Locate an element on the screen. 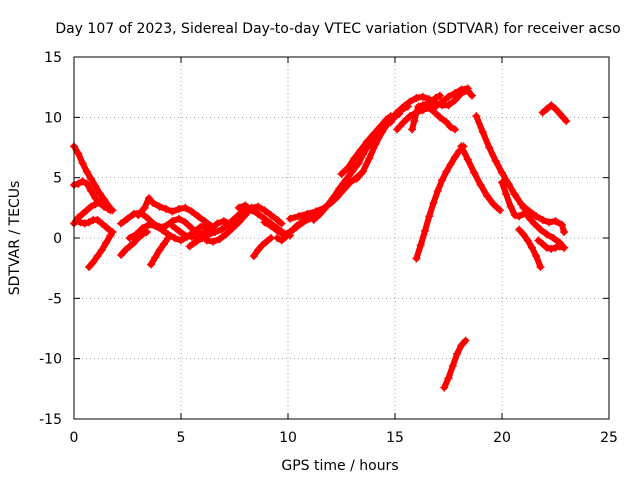  y-tick-label: -10 is located at coordinates (50, 360).